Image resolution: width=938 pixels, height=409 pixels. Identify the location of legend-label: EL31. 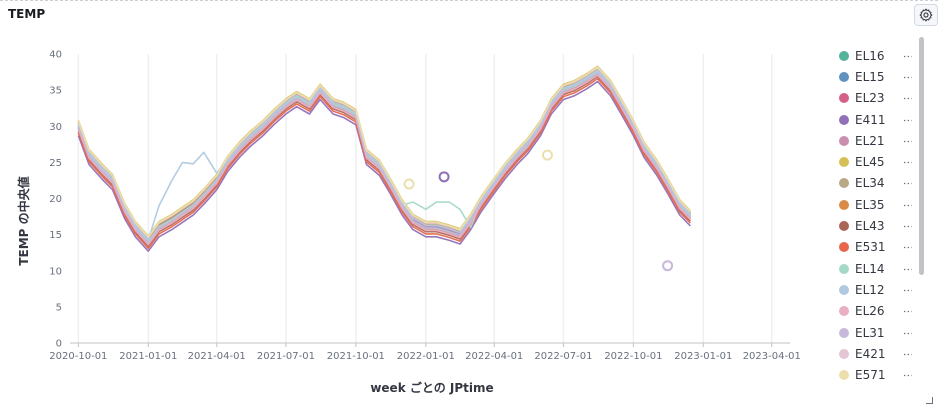
(870, 332).